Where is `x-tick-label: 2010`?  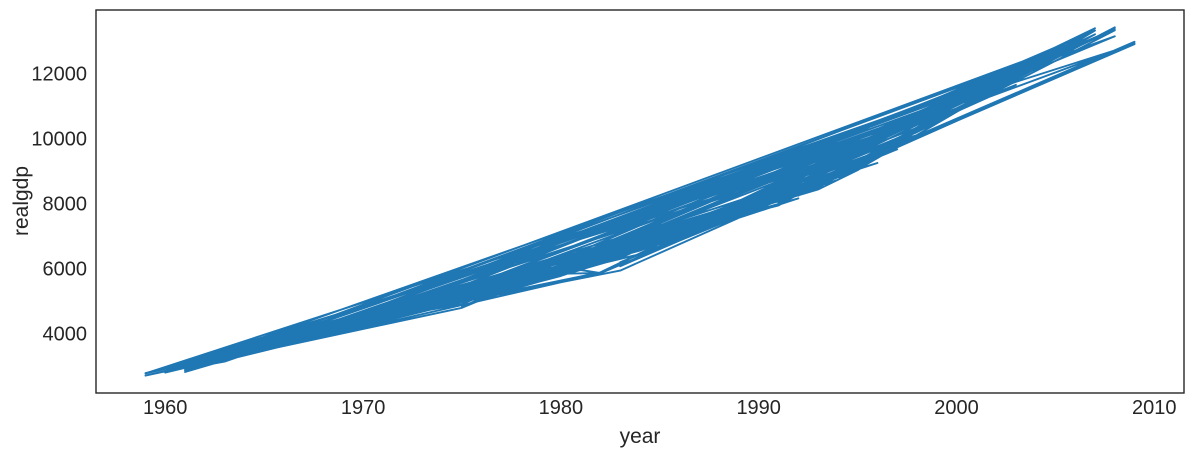 x-tick-label: 2010 is located at coordinates (1154, 408).